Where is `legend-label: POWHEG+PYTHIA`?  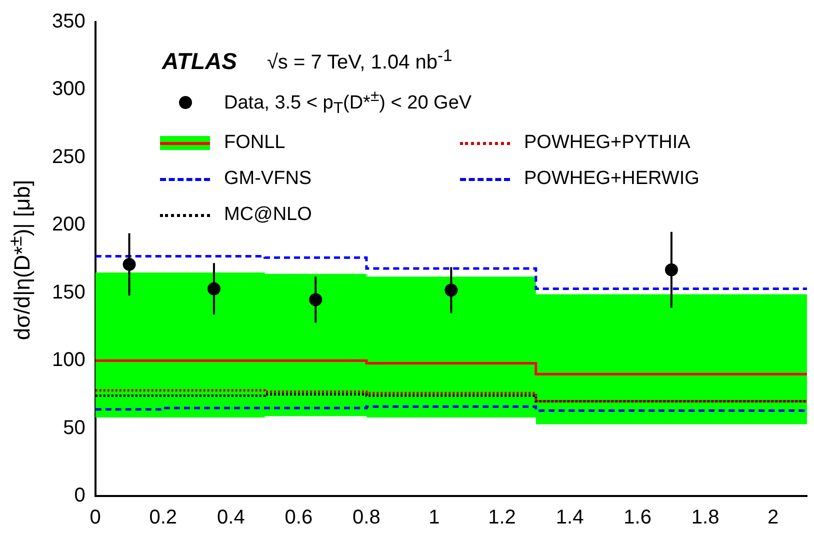
legend-label: POWHEG+PYTHIA is located at coordinates (607, 143).